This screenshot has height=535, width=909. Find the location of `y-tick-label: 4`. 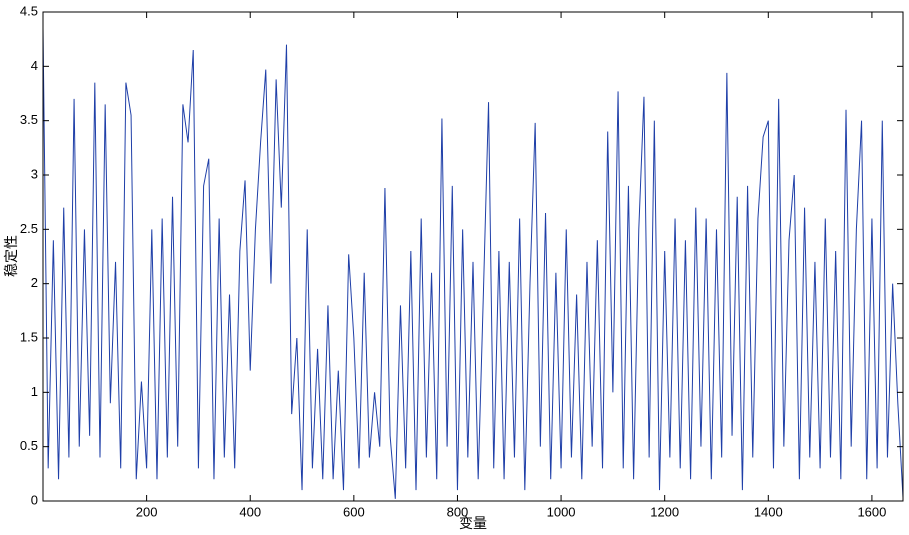

y-tick-label: 4 is located at coordinates (34, 65).